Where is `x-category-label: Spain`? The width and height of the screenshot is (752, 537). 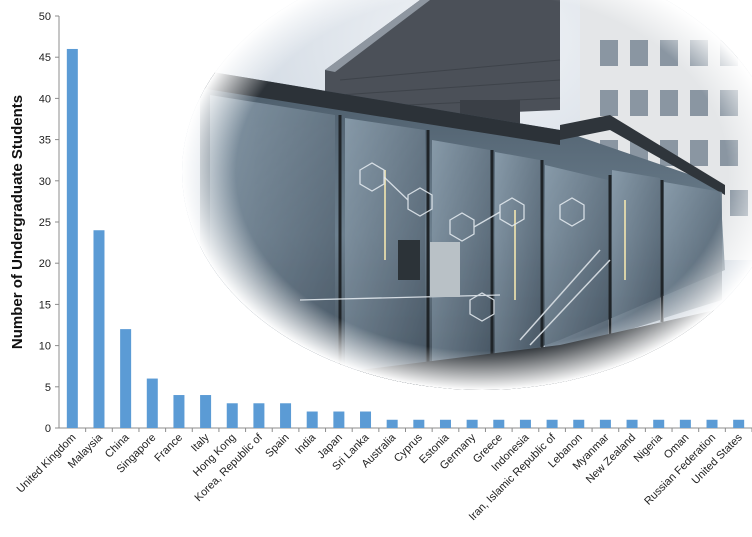
x-category-label: Spain is located at coordinates (277, 446).